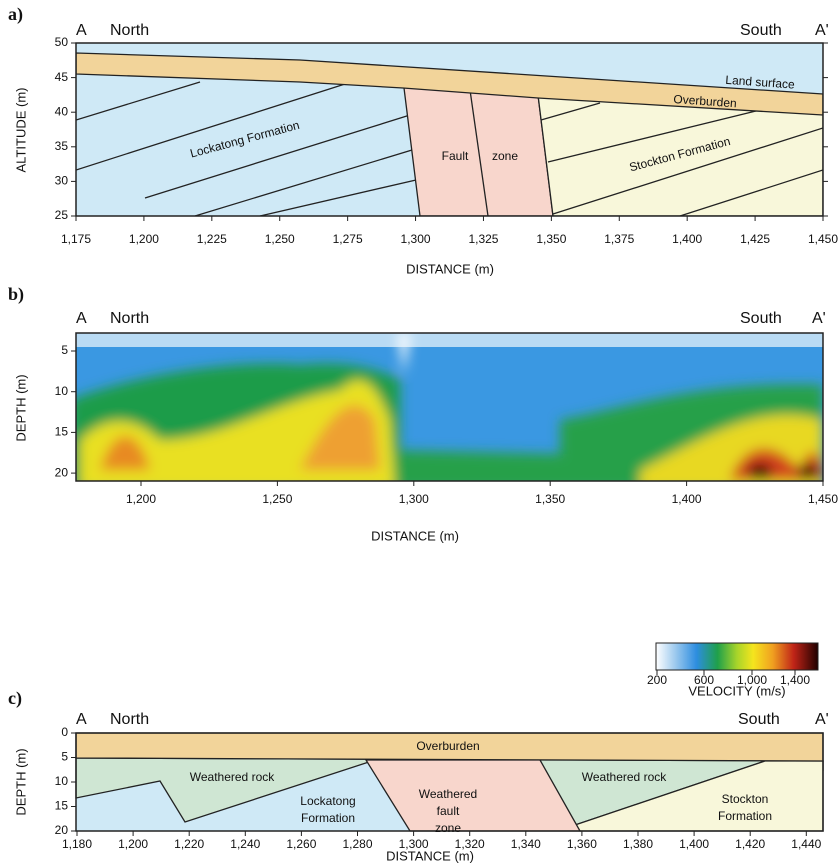  I want to click on x-tick-label: 1,280, so click(357, 844).